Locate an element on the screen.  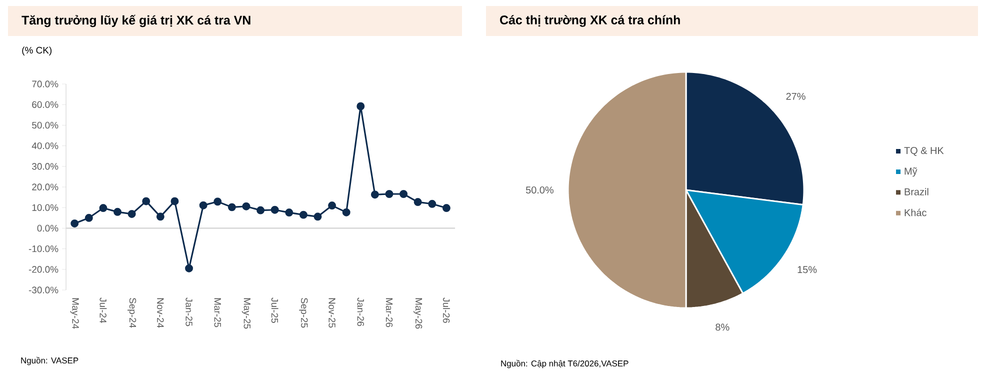
text: Nguồn: VASEP is located at coordinates (49, 361).